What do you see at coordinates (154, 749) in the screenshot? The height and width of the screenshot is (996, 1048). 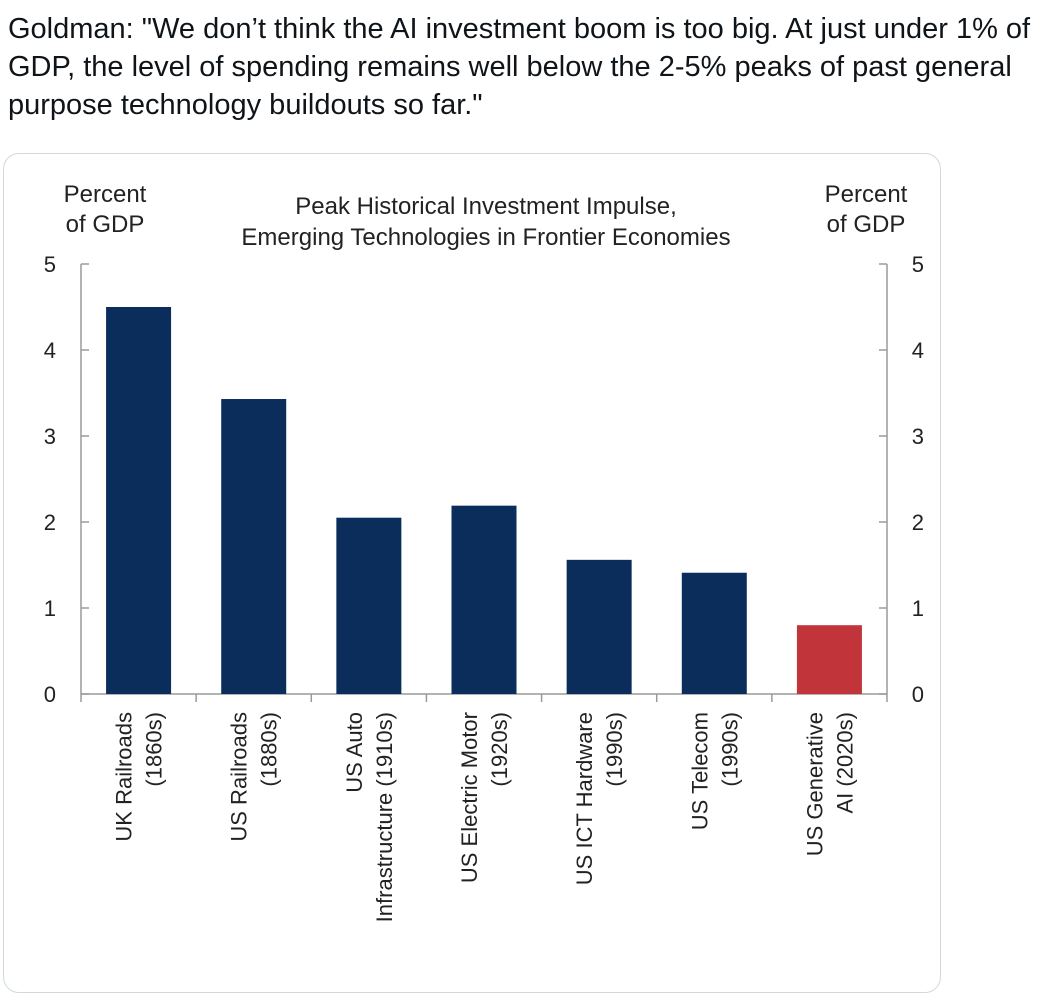 I see `x-tick-label: (1860s)` at bounding box center [154, 749].